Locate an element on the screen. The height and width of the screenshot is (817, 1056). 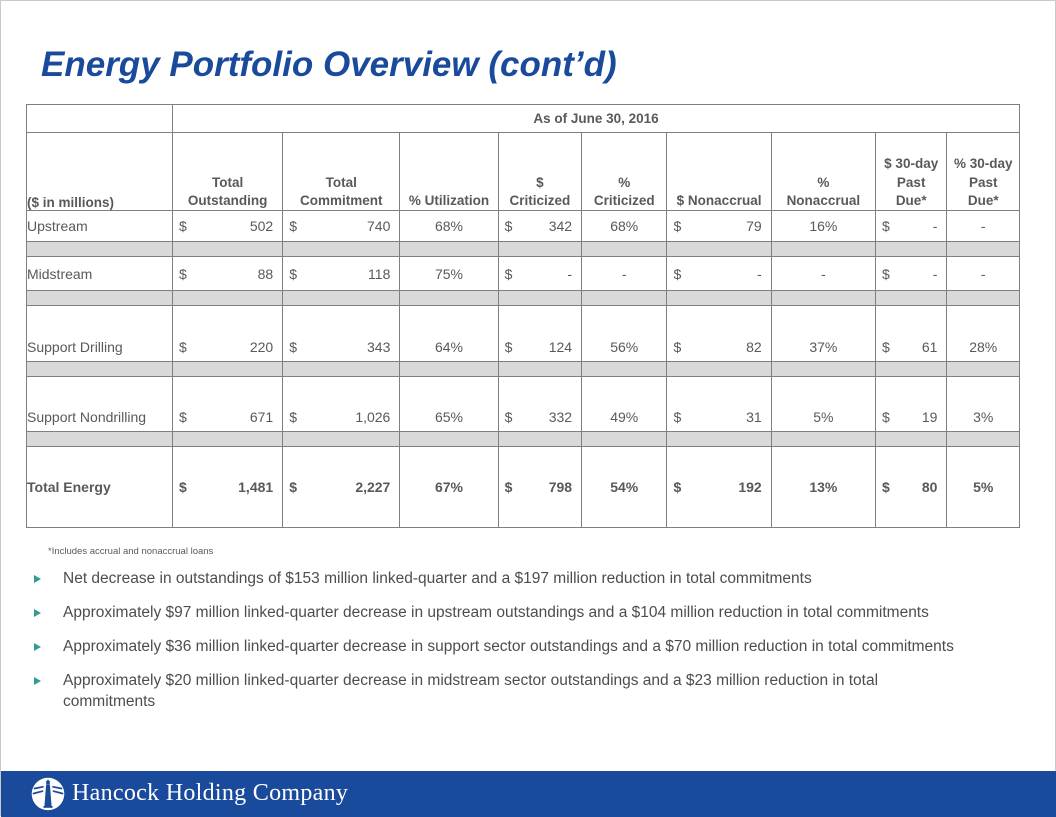
money-cell: $1,481 is located at coordinates (227, 487).